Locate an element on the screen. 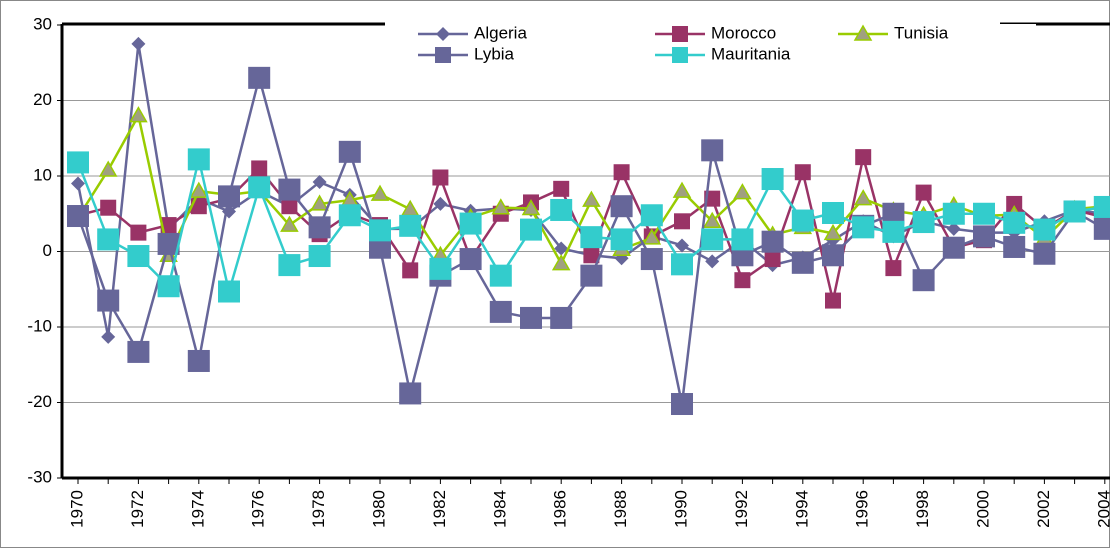 Image resolution: width=1110 pixels, height=548 pixels. y-tick-label: -30 is located at coordinates (39, 476).